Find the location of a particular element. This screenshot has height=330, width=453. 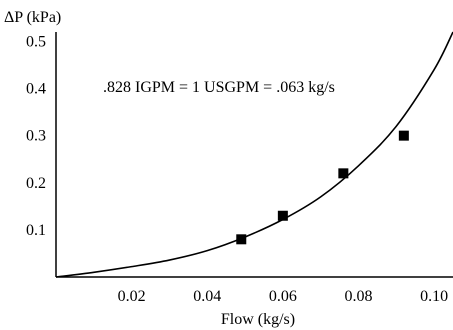

x-tick-label: 0.08 is located at coordinates (358, 296).